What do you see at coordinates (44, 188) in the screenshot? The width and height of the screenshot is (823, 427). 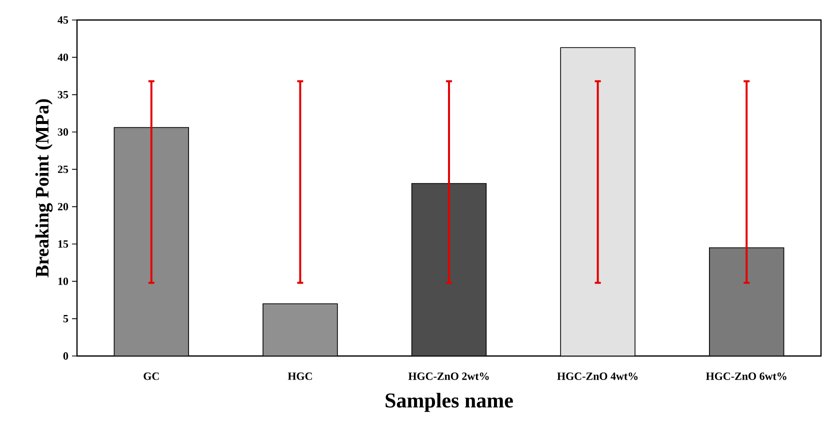 I see `y-axis-title: Breaking Point (MPa)` at bounding box center [44, 188].